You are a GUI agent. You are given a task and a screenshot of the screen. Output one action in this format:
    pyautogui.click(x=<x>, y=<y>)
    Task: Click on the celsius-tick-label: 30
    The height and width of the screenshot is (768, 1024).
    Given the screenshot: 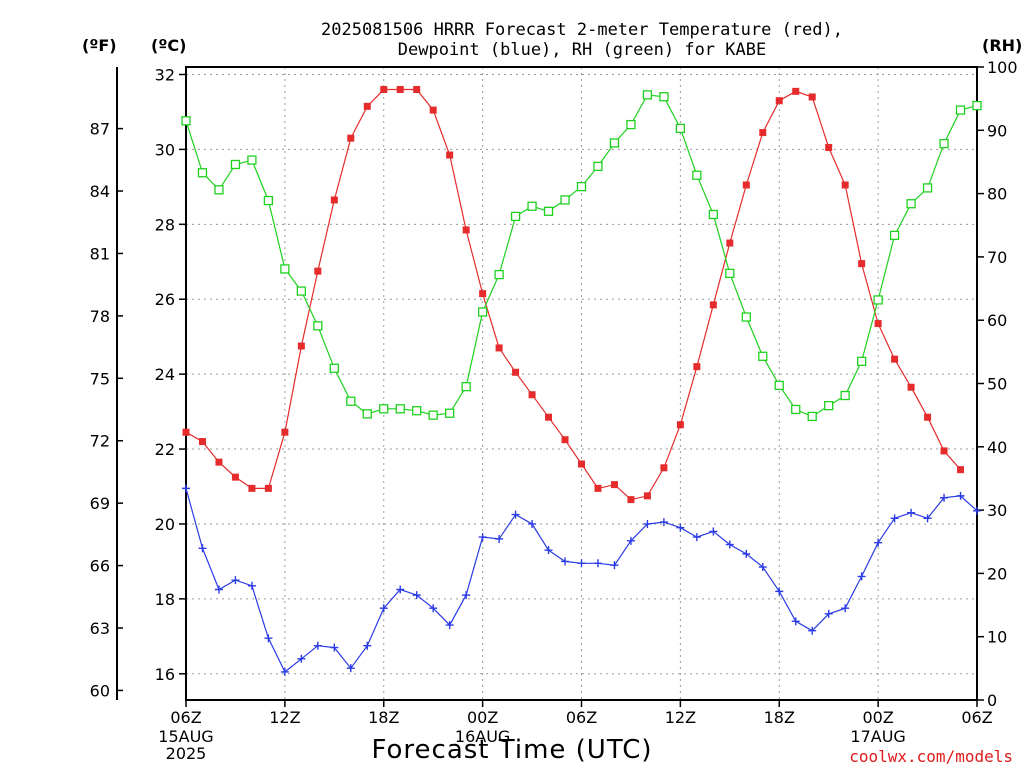 What is the action you would take?
    pyautogui.click(x=165, y=149)
    